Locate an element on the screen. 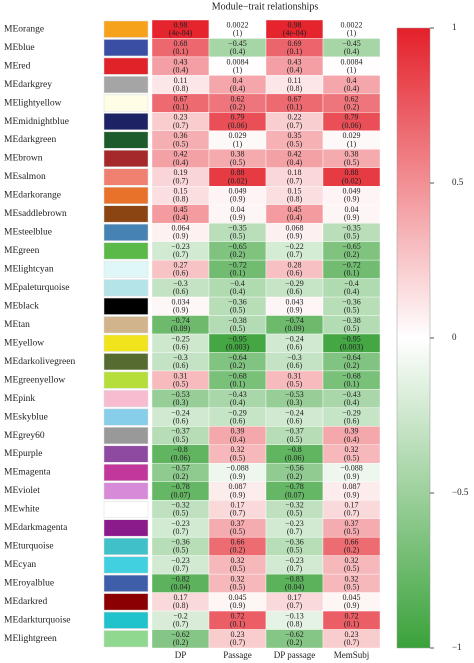  row-label: MElightgreen is located at coordinates (30, 639).